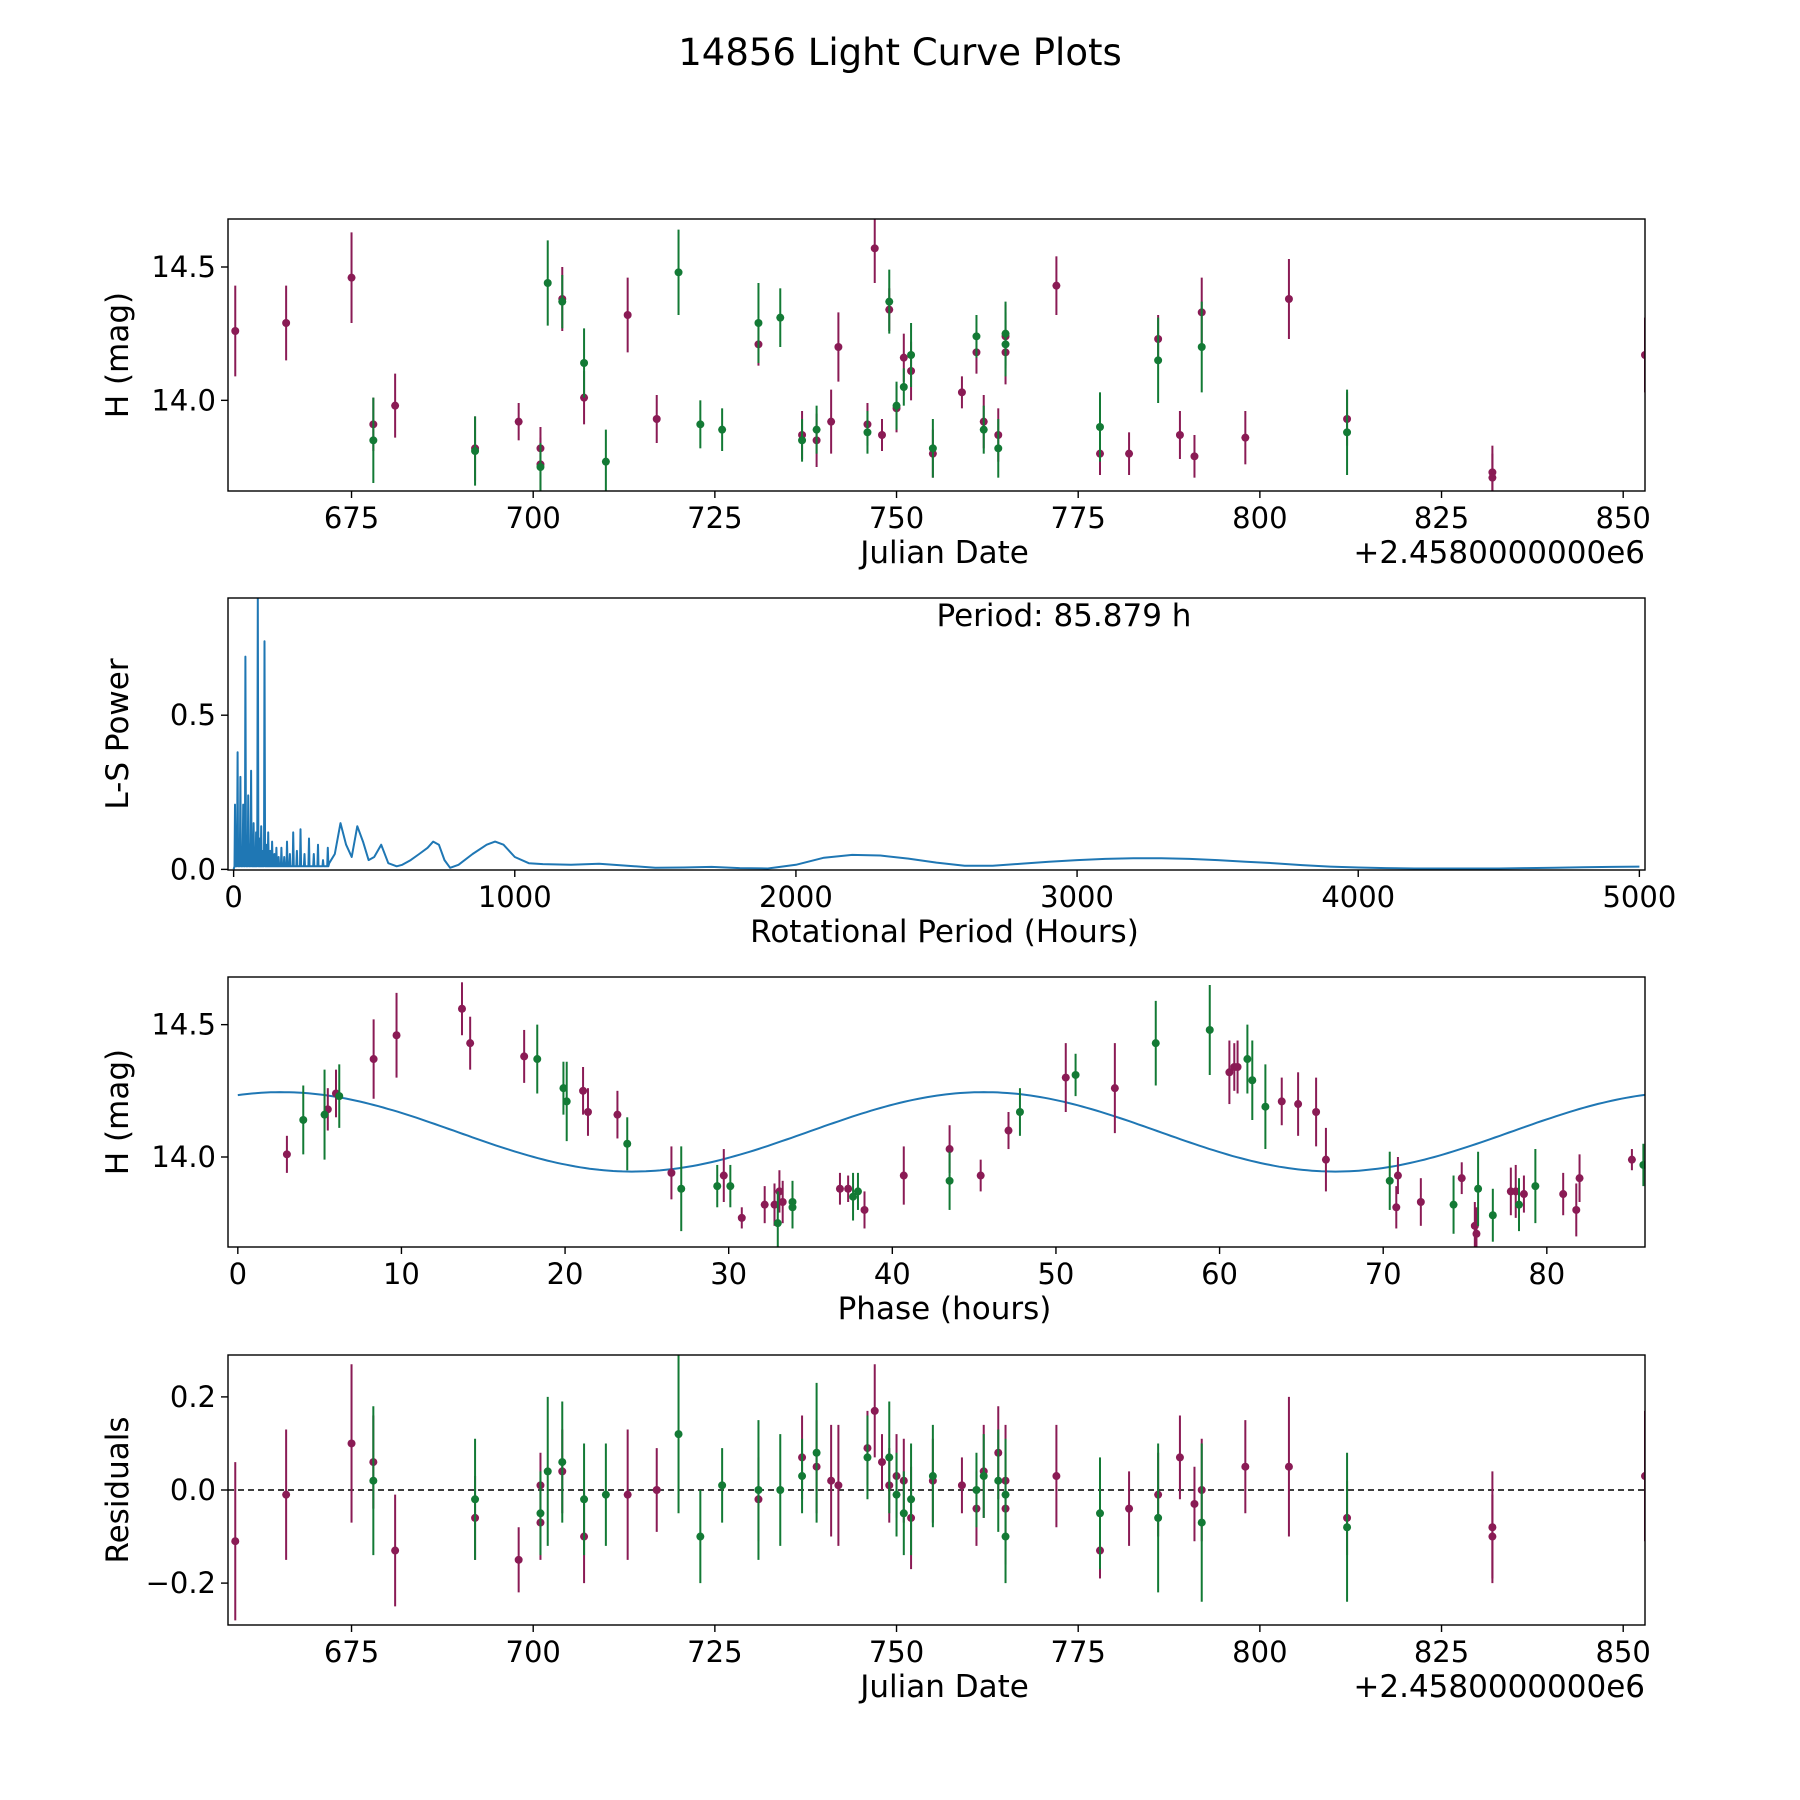  Describe the element at coordinates (183, 400) in the screenshot. I see `y-tick-label: 14.0` at that location.